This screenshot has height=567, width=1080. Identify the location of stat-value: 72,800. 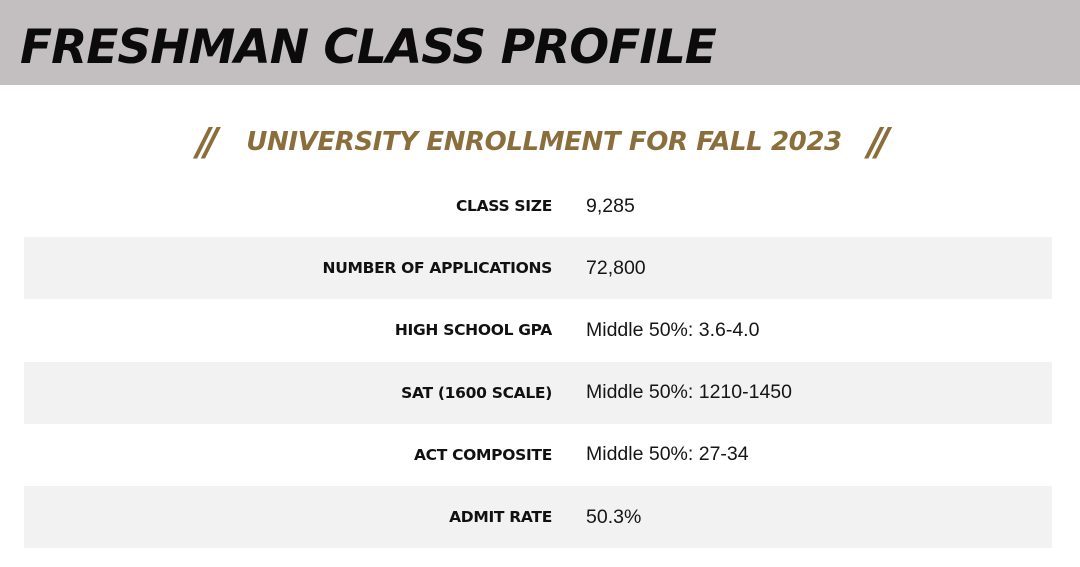
(616, 267).